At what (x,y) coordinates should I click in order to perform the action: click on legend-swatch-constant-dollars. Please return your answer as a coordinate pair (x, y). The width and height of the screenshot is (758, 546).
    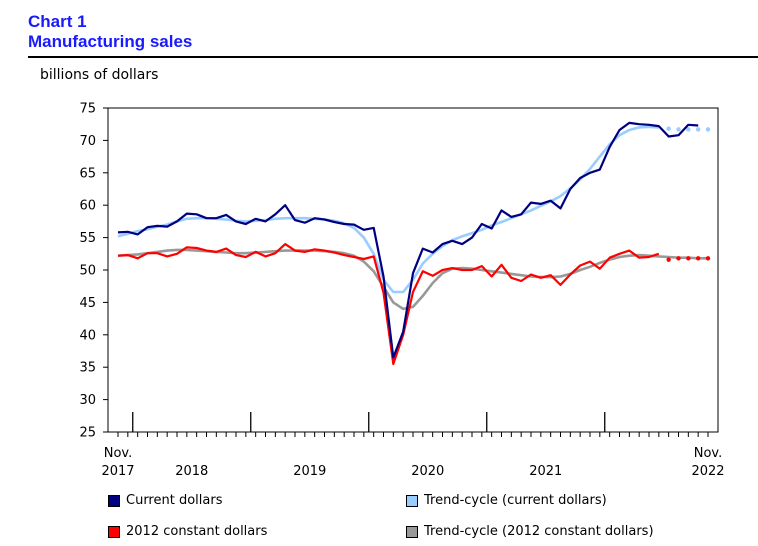
    Looking at the image, I should click on (114, 531).